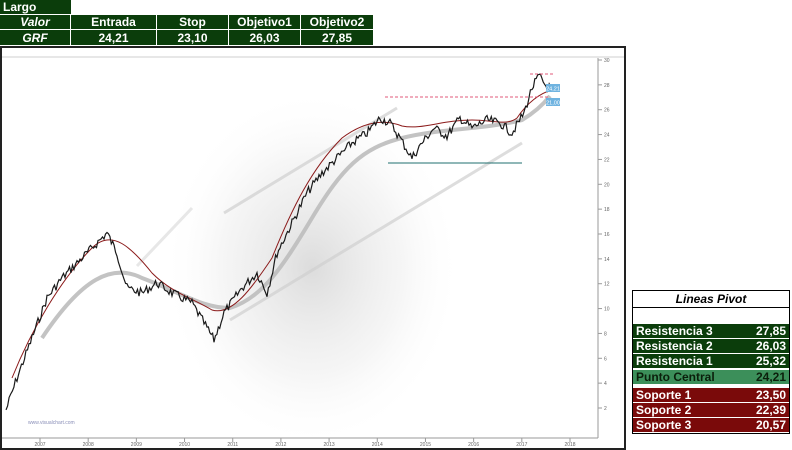  I want to click on price-tag-1: 24,21, so click(553, 90).